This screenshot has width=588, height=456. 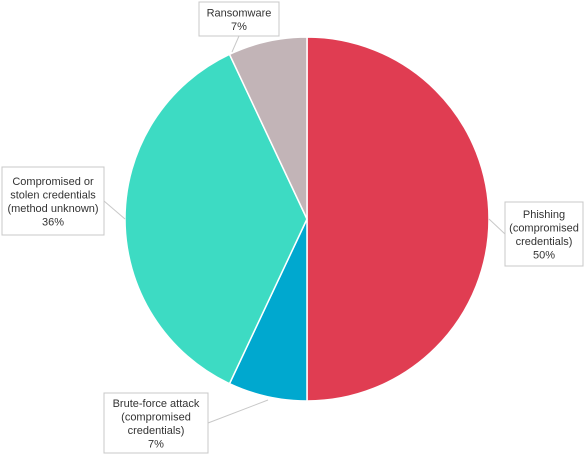 What do you see at coordinates (239, 13) in the screenshot?
I see `slice-name-label: Ransomware` at bounding box center [239, 13].